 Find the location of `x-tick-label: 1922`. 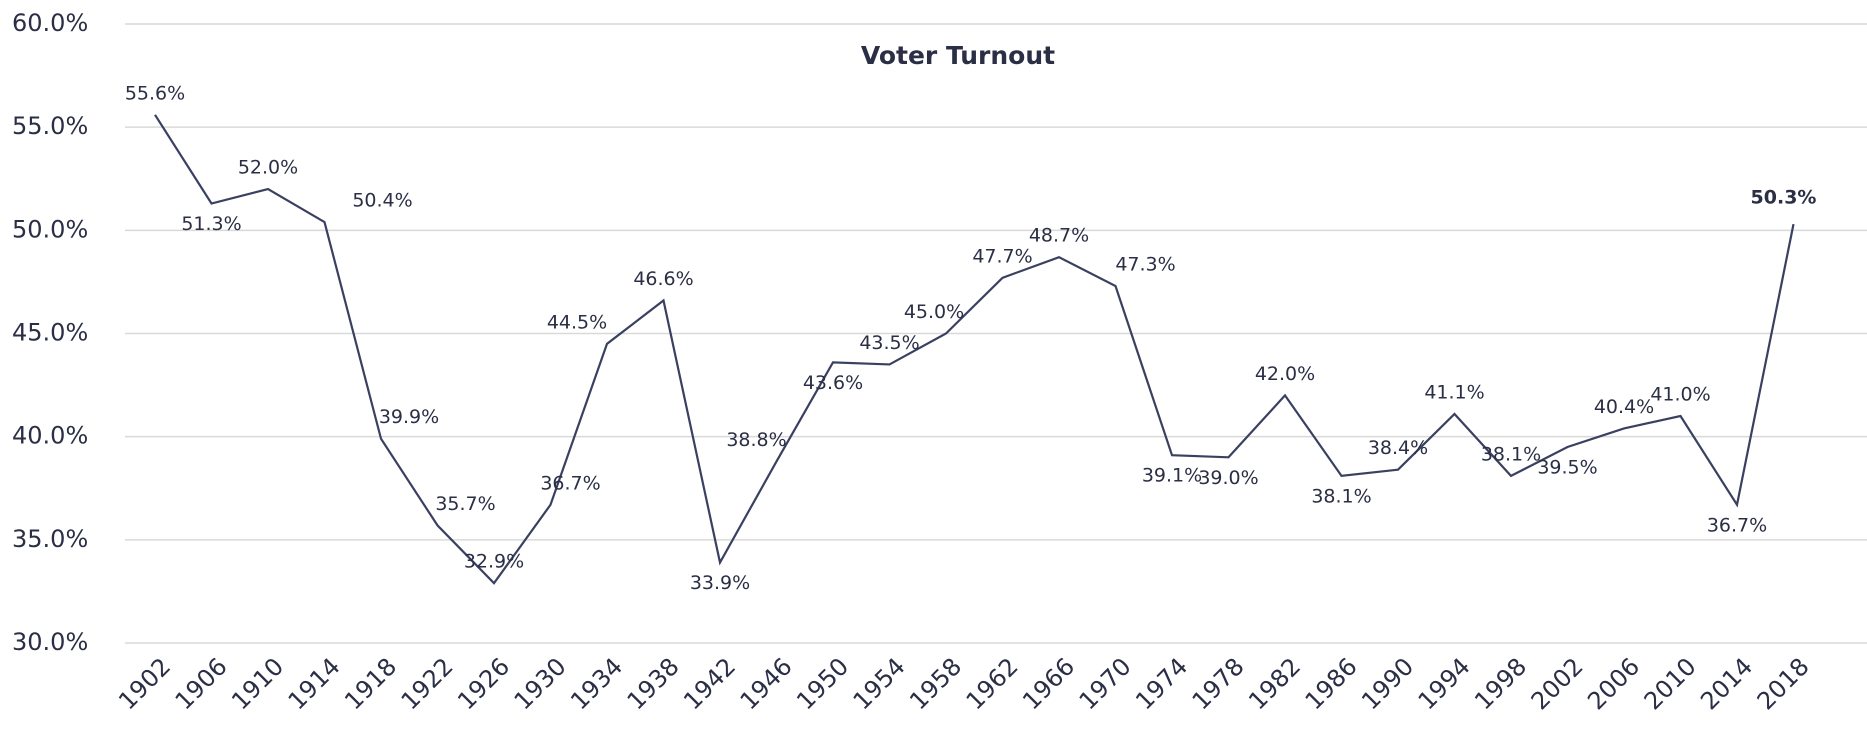

x-tick-label: 1922 is located at coordinates (427, 683).